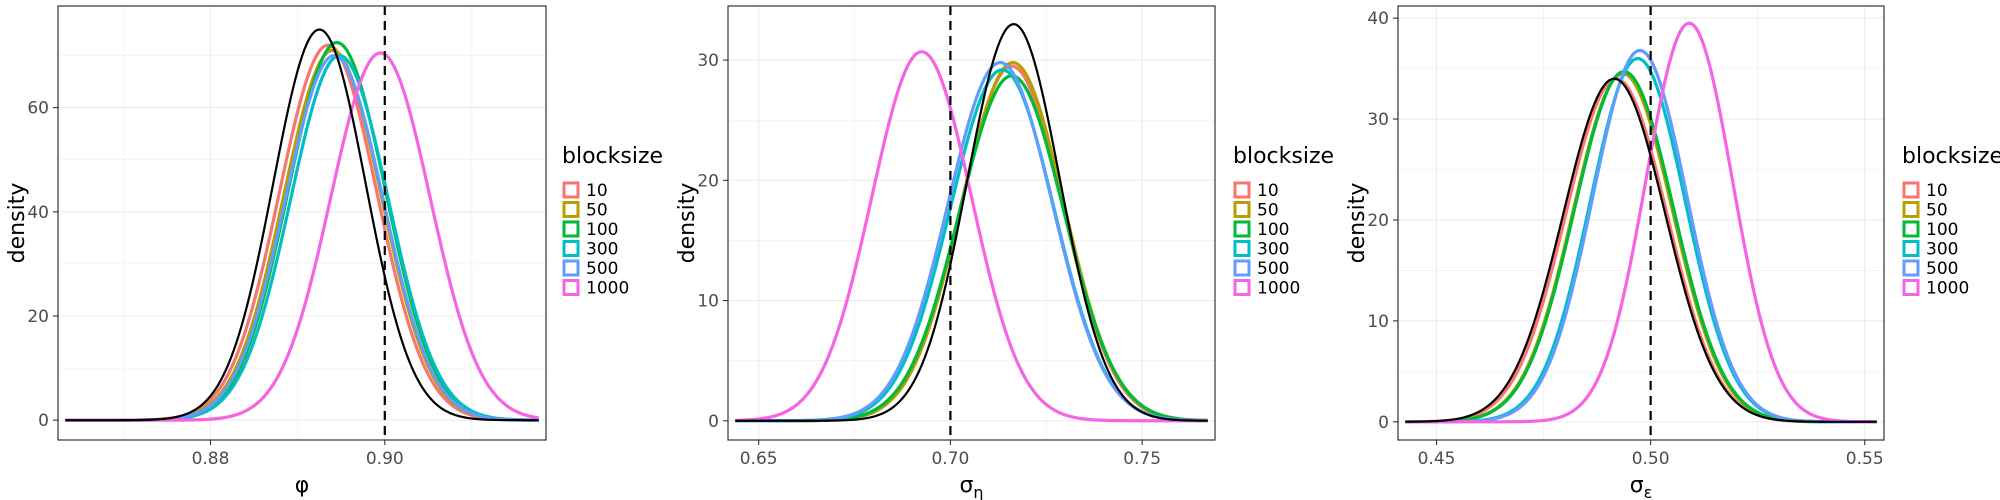  What do you see at coordinates (211, 459) in the screenshot?
I see `x-tick-label: 0.88` at bounding box center [211, 459].